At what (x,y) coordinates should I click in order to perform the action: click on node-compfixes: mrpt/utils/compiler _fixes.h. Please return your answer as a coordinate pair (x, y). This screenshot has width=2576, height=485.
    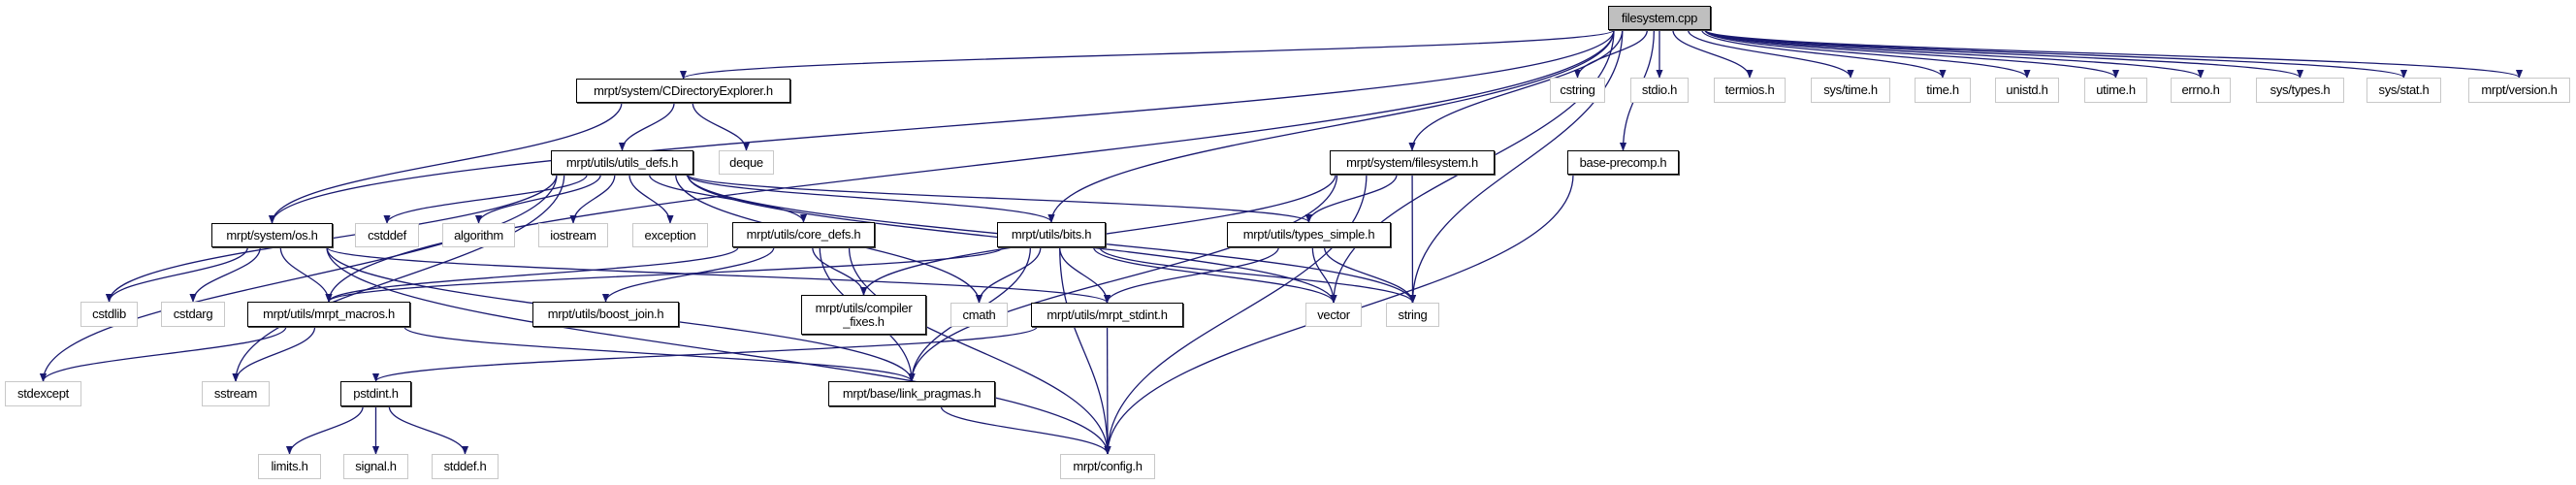
    Looking at the image, I should click on (863, 315).